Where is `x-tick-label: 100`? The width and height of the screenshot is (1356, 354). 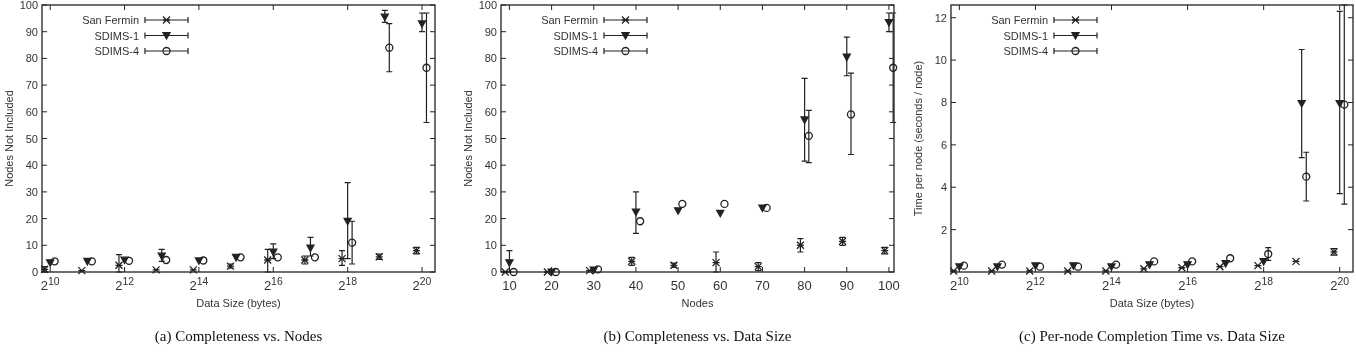 x-tick-label: 100 is located at coordinates (889, 285).